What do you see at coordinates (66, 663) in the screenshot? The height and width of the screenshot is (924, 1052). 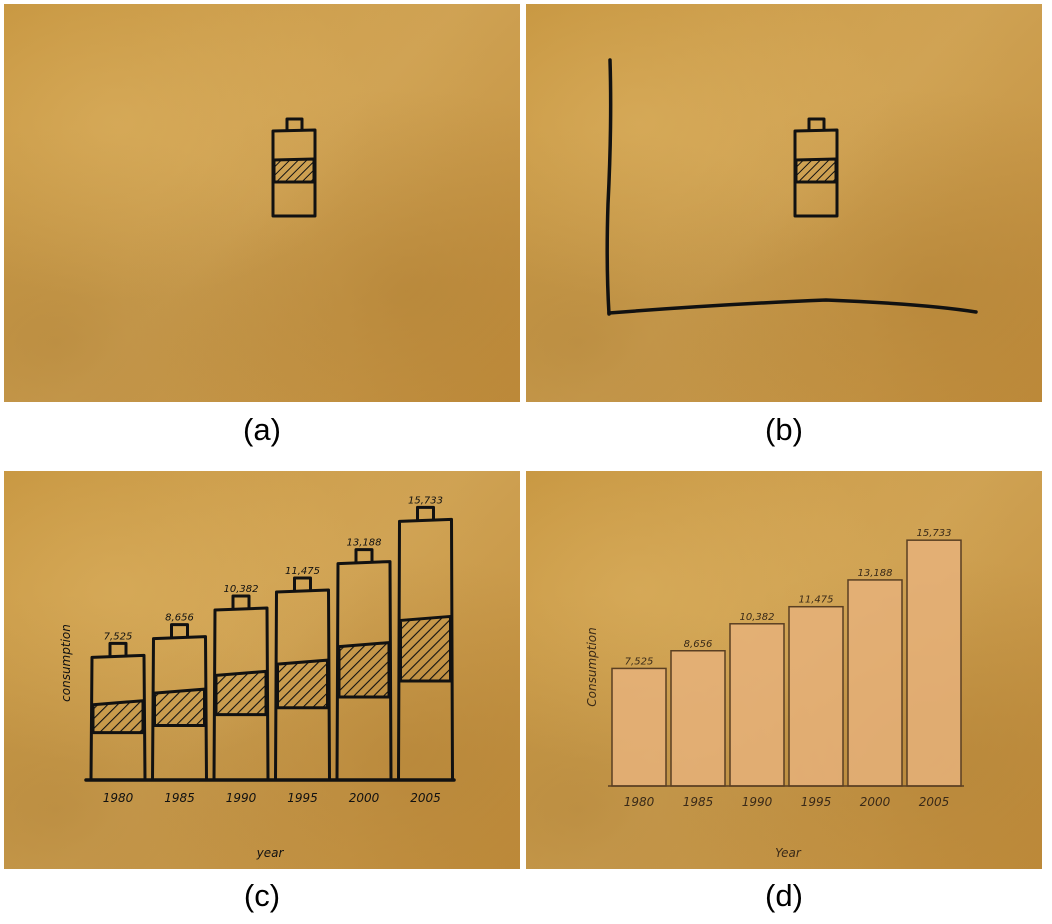 I see `y-axis-label: consumption` at bounding box center [66, 663].